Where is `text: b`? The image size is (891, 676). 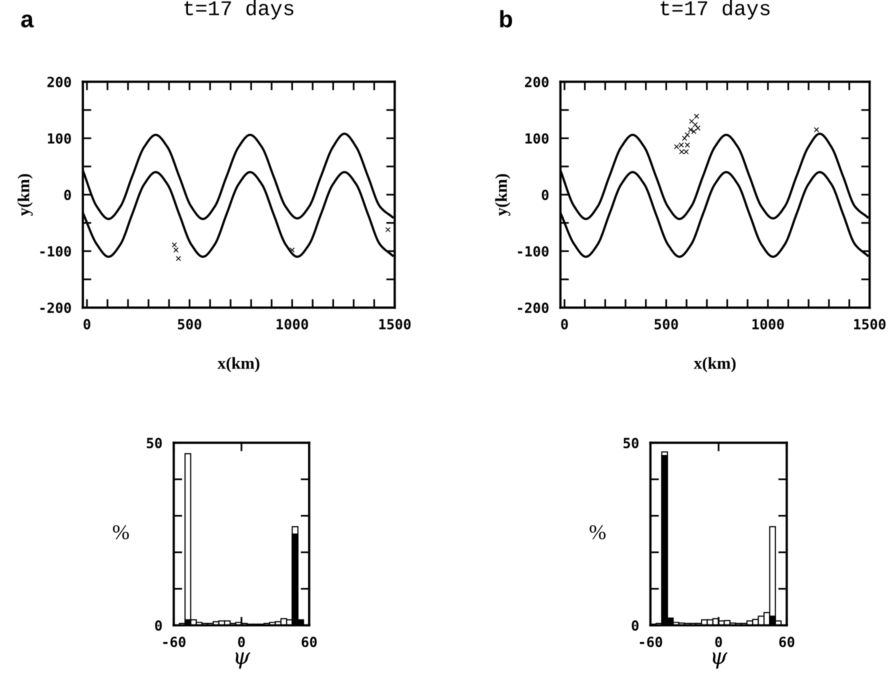 text: b is located at coordinates (506, 19).